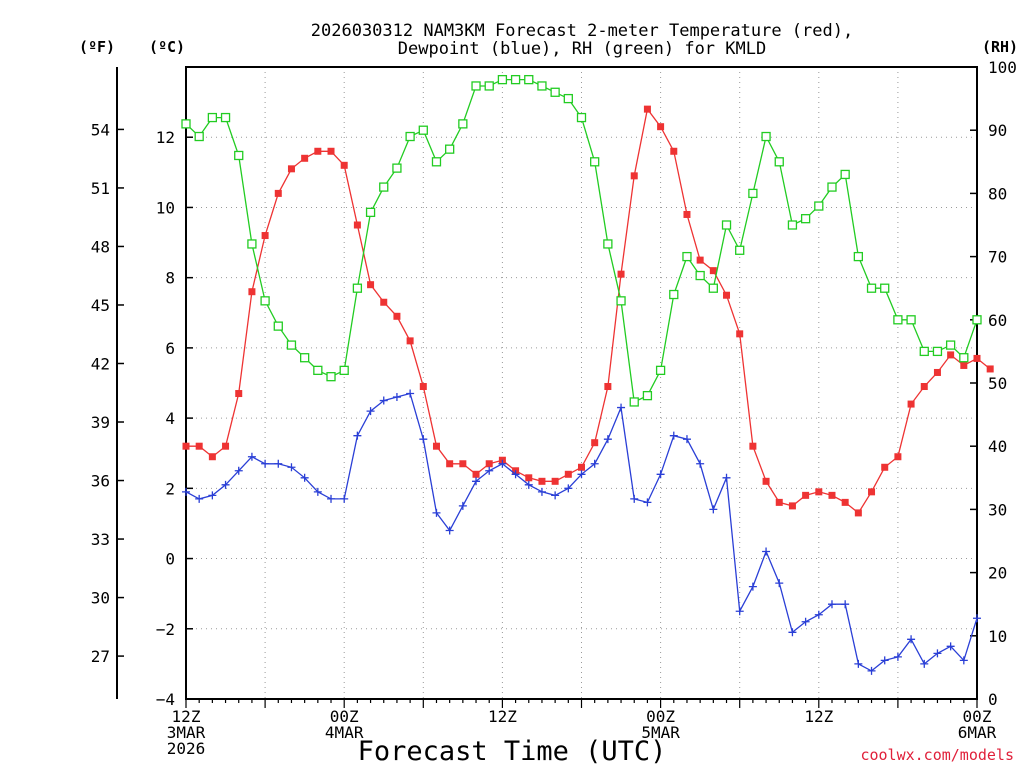  Describe the element at coordinates (186, 748) in the screenshot. I see `time-tick-label: 2026` at that location.